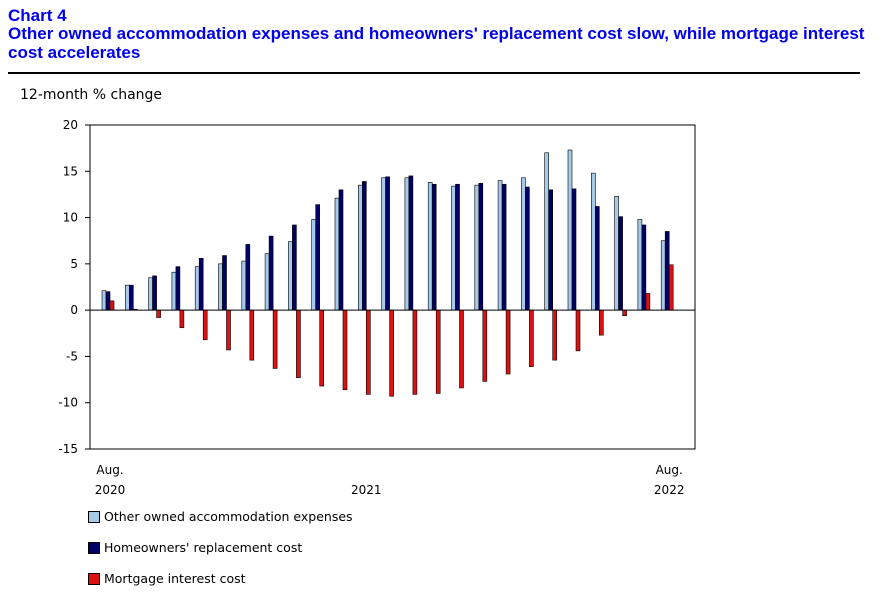 The image size is (880, 598). I want to click on y-tick-label: 0, so click(74, 310).